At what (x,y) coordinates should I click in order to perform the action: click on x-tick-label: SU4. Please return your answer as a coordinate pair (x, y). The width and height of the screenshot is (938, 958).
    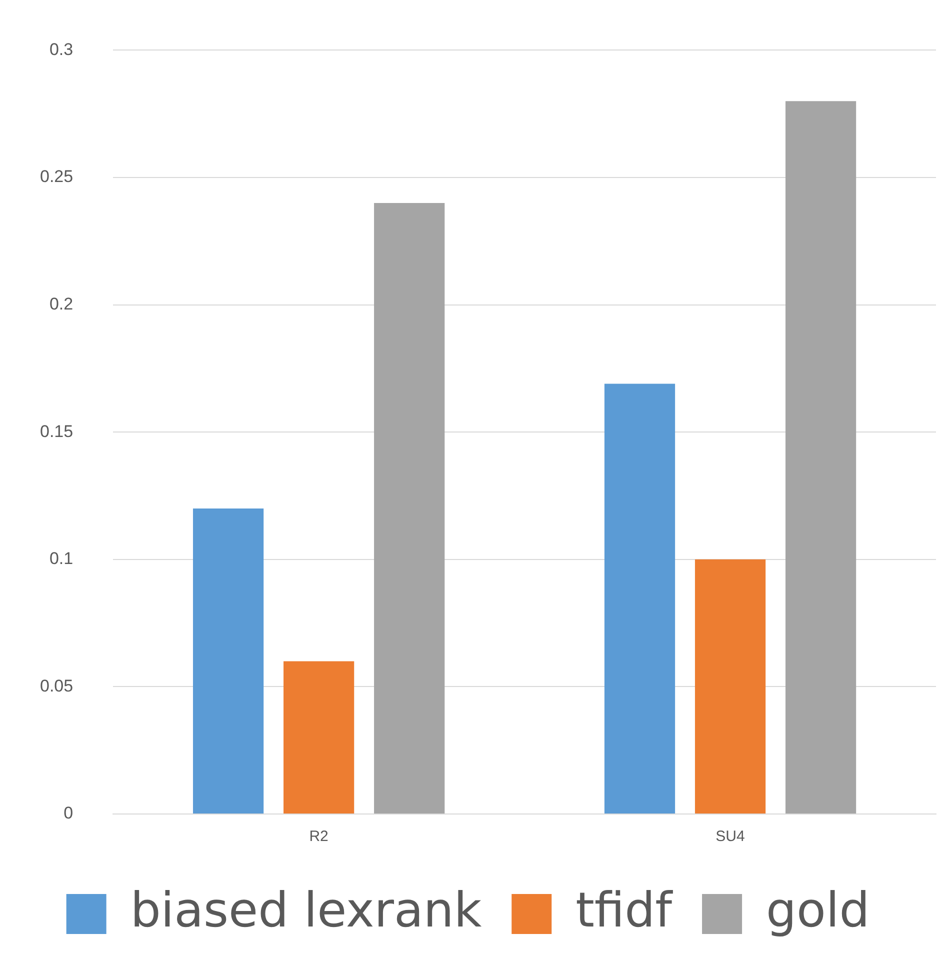
    Looking at the image, I should click on (730, 837).